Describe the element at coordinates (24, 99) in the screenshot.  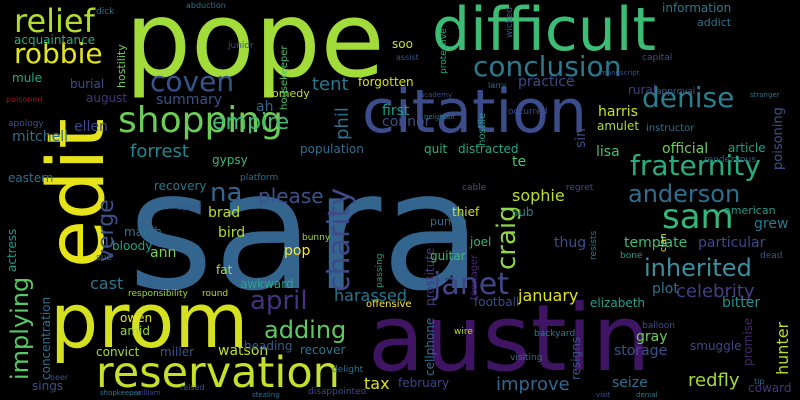
I see `word: poisoned` at that location.